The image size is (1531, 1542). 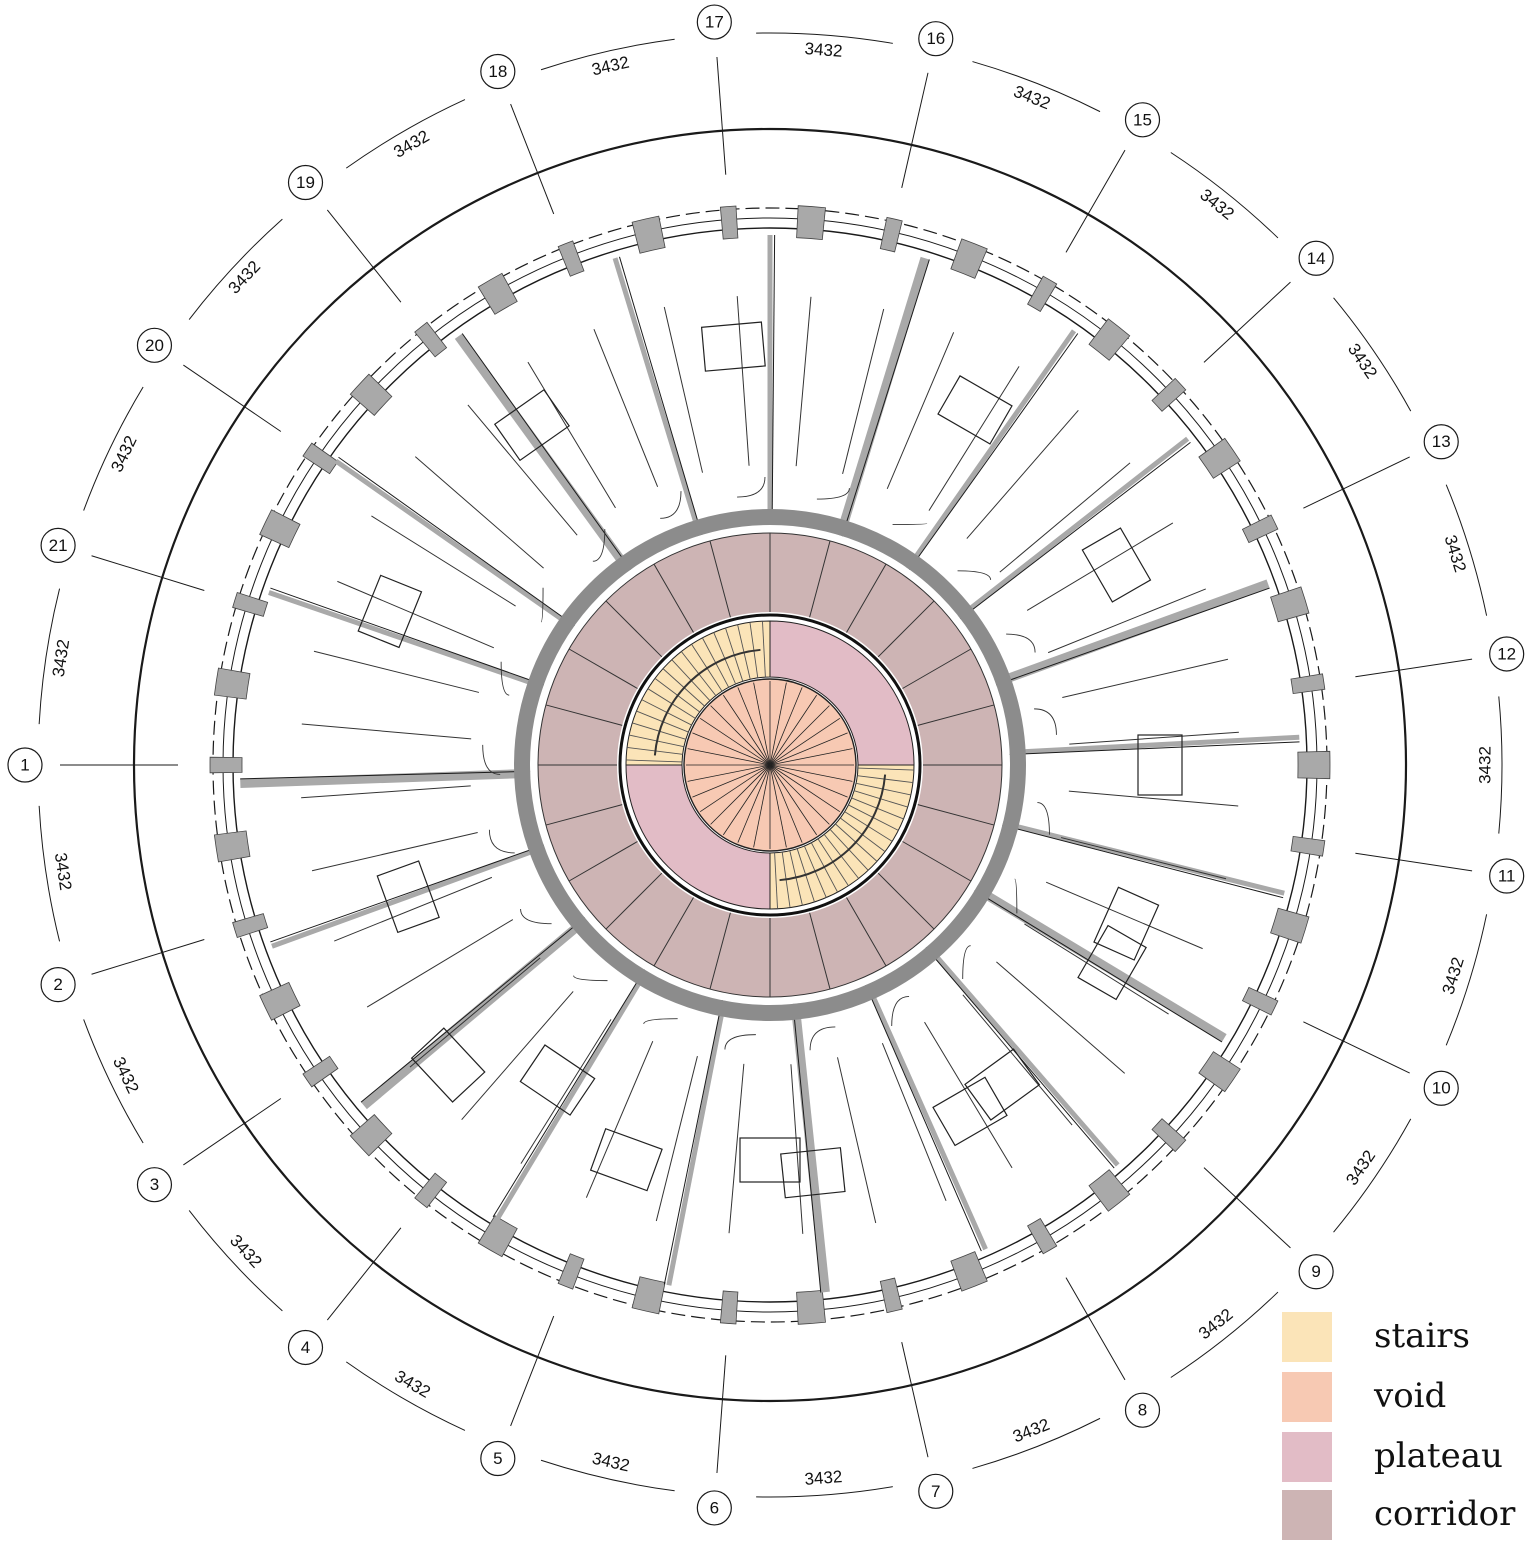 I want to click on legend-item-void: void, so click(x=1402, y=1398).